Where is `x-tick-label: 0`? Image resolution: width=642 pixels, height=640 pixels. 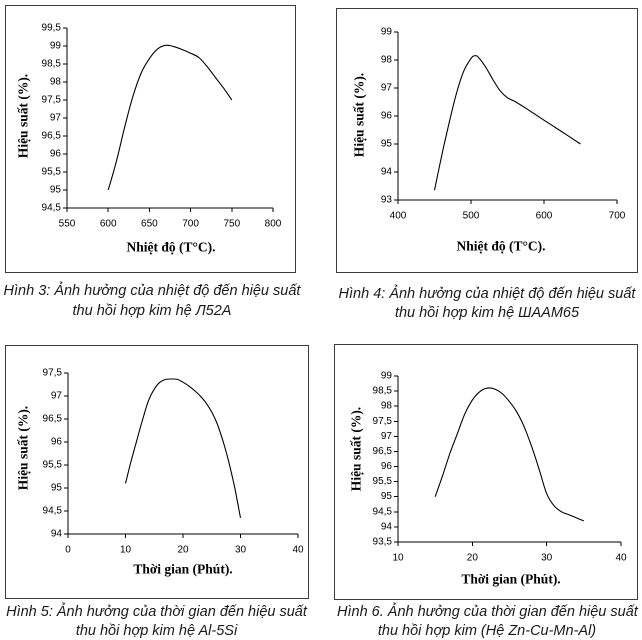 x-tick-label: 0 is located at coordinates (68, 550).